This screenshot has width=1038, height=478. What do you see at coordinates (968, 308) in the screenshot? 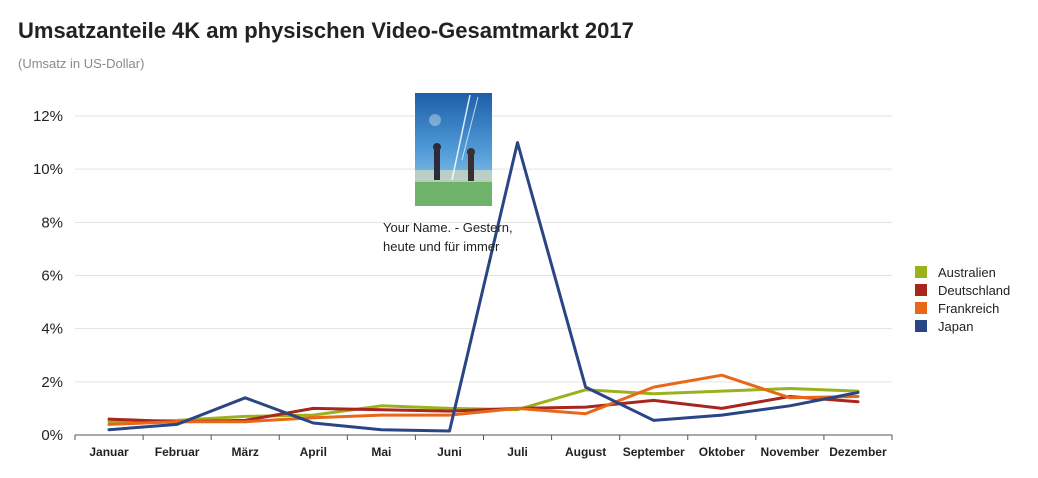
I see `legend-label: Frankreich` at bounding box center [968, 308].